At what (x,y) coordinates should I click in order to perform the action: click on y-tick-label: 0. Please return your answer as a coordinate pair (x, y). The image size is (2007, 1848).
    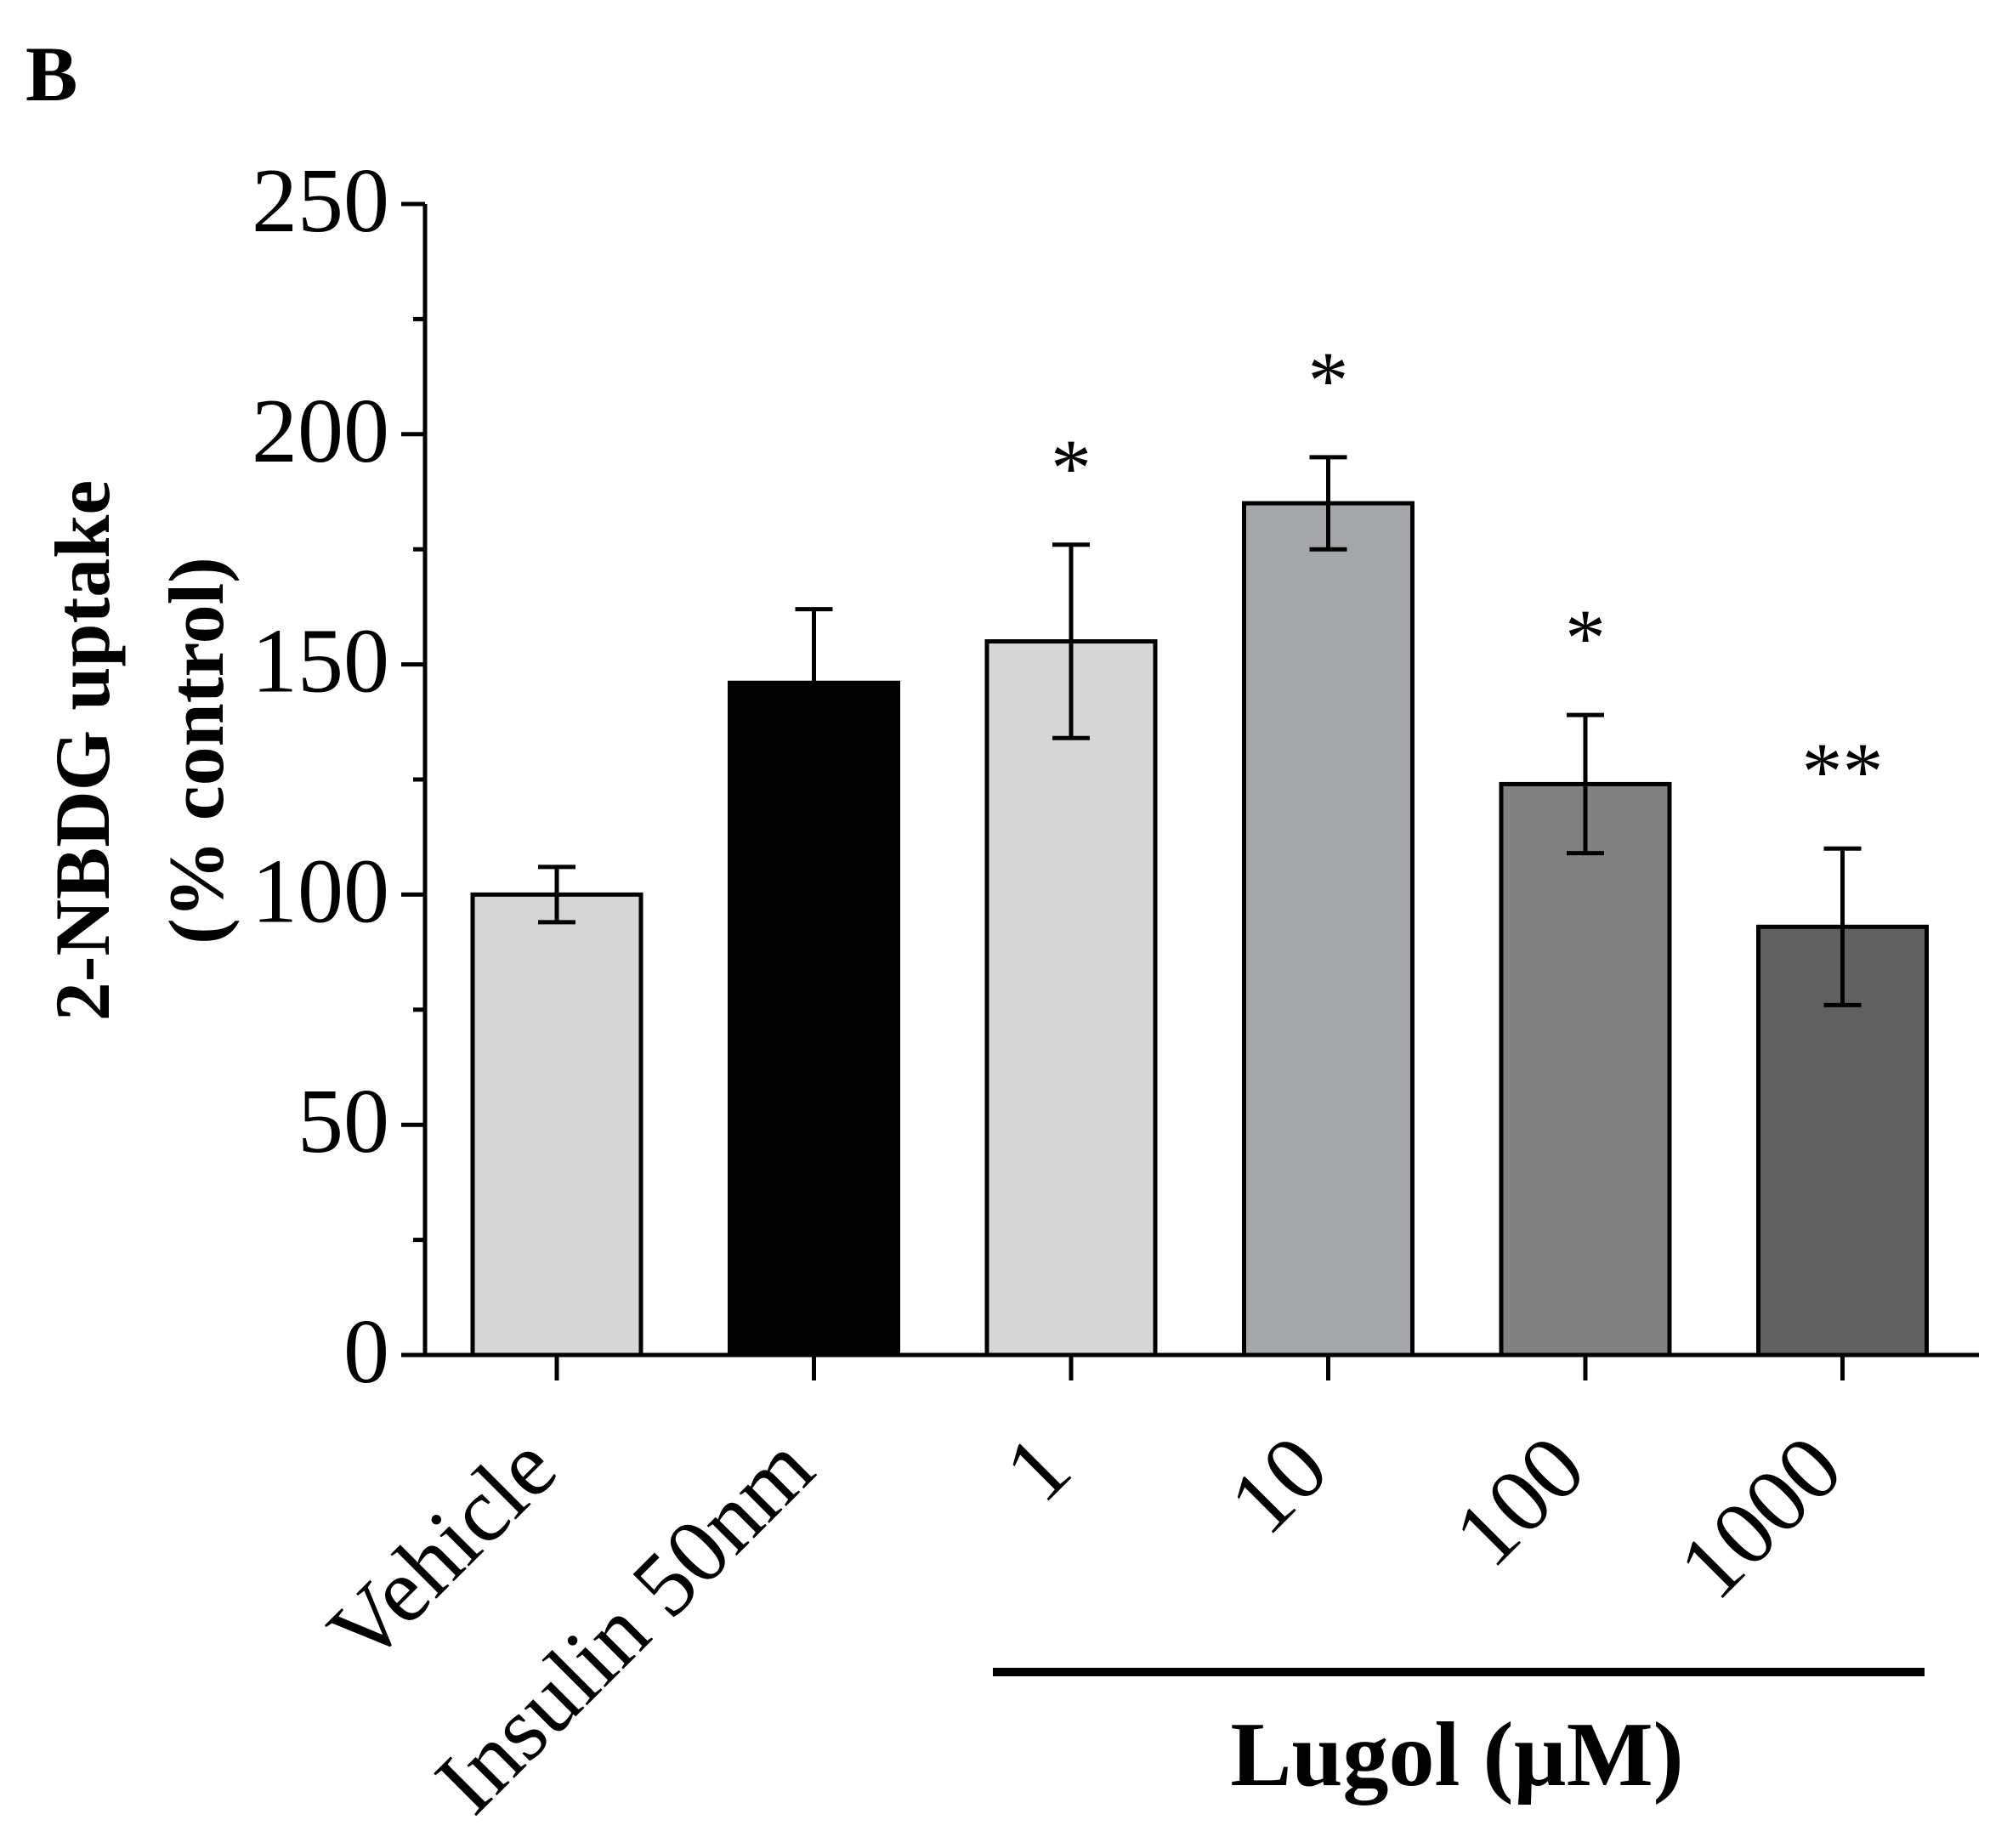
    Looking at the image, I should click on (366, 1352).